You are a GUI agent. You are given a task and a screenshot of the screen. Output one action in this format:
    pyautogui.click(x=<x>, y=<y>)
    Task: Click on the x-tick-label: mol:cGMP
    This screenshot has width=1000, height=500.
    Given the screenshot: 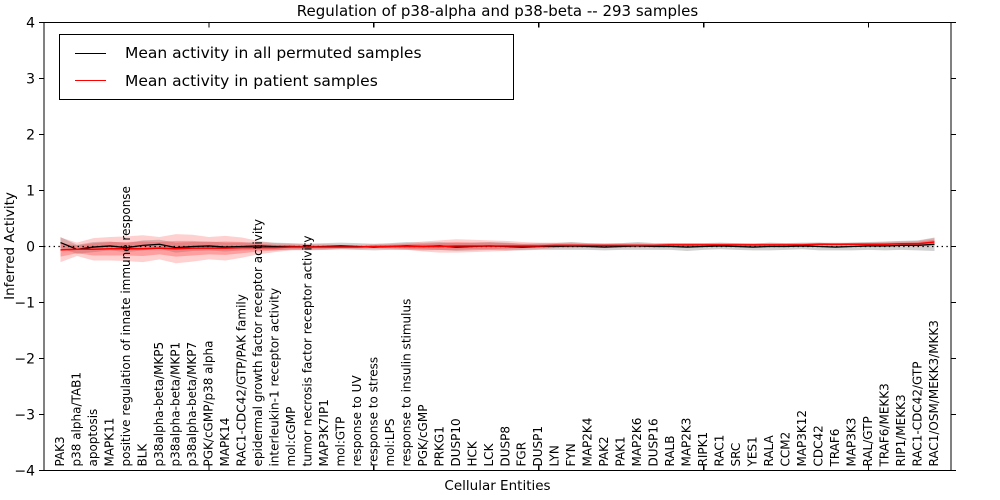 What is the action you would take?
    pyautogui.click(x=291, y=437)
    